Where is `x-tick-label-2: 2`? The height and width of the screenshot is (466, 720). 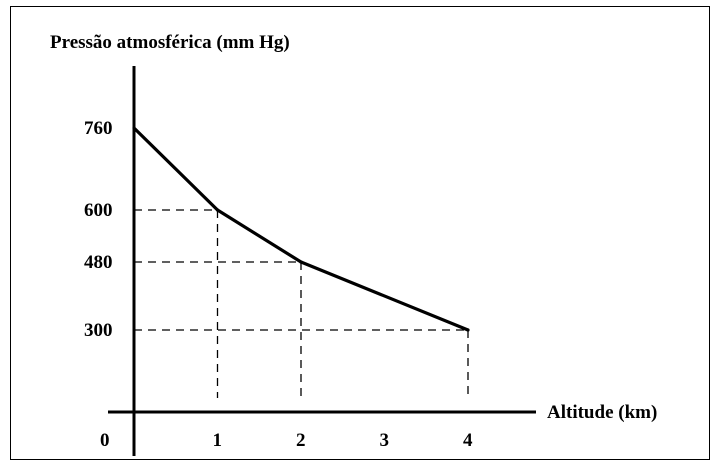
x-tick-label-2: 2 is located at coordinates (301, 440).